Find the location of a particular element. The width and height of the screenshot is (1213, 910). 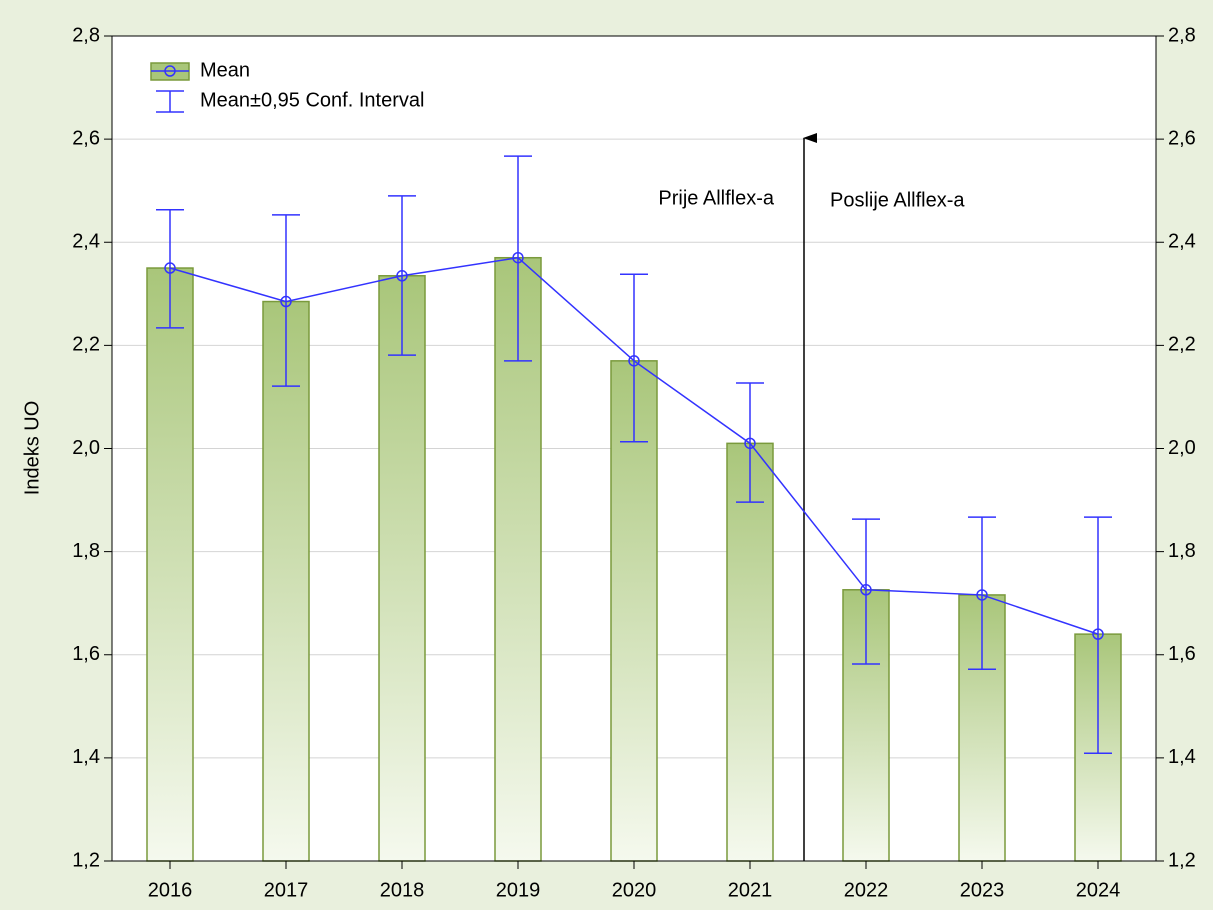

y2-tick-label: 1,4 is located at coordinates (1182, 757).